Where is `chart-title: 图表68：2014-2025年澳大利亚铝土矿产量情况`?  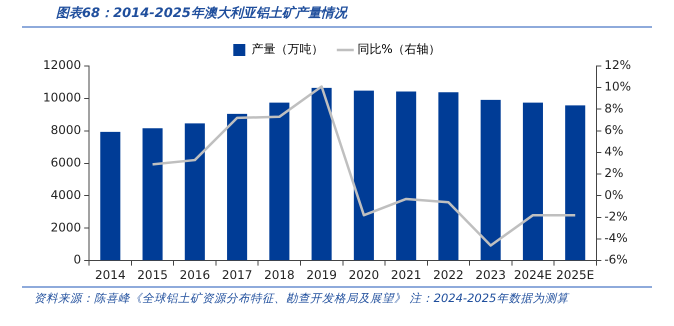 chart-title: 图表68：2014-2025年澳大利亚铝土矿产量情况 is located at coordinates (337, 14).